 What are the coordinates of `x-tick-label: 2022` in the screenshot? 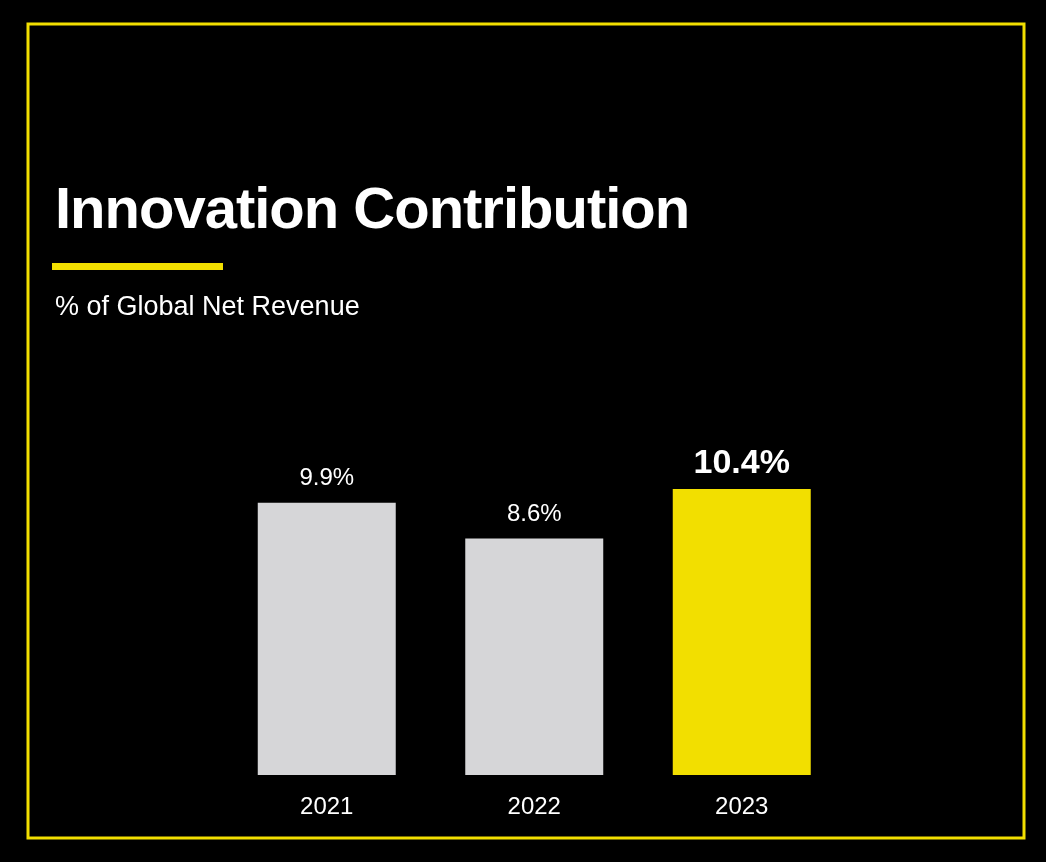 It's located at (534, 805).